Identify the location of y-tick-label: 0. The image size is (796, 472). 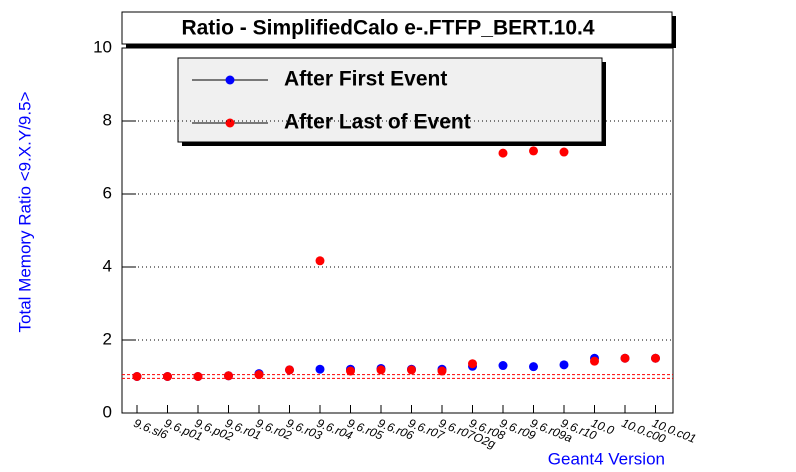
(107, 411).